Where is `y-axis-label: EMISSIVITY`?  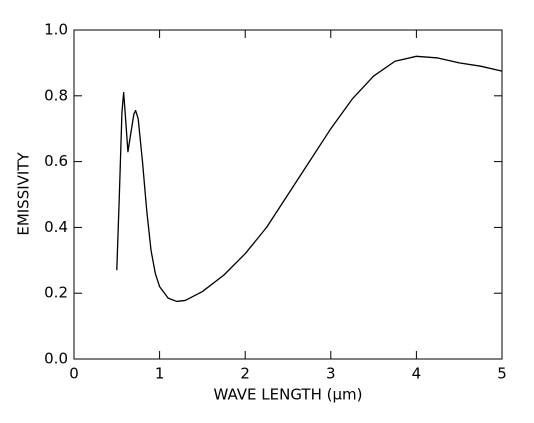 y-axis-label: EMISSIVITY is located at coordinates (24, 194).